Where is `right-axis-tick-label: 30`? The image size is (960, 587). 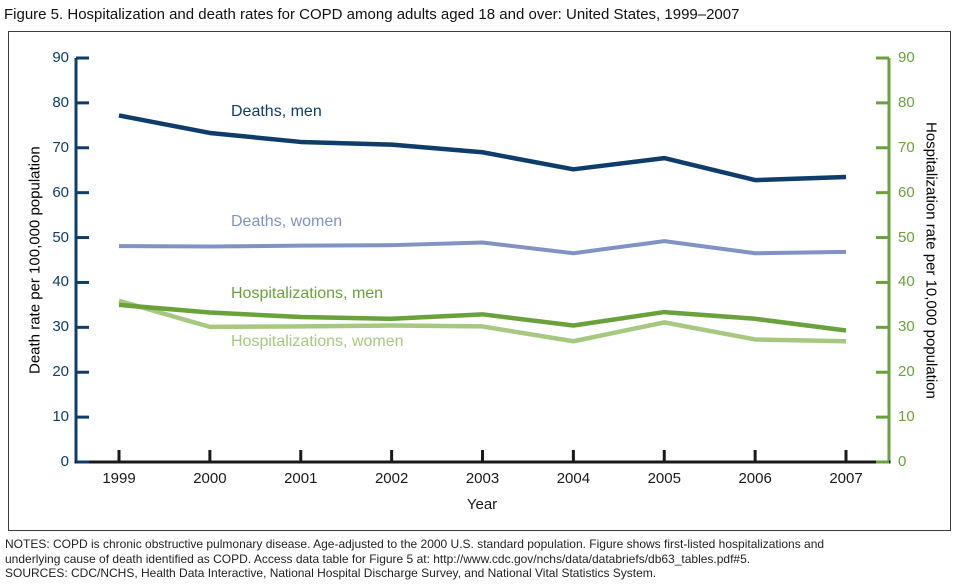 right-axis-tick-label: 30 is located at coordinates (906, 327).